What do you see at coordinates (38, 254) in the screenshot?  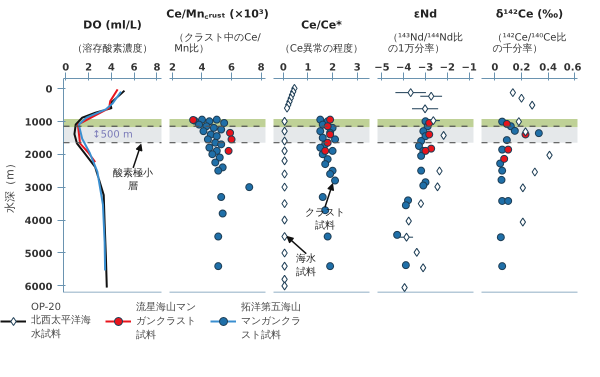 I see `y-tick-label: 5000` at bounding box center [38, 254].